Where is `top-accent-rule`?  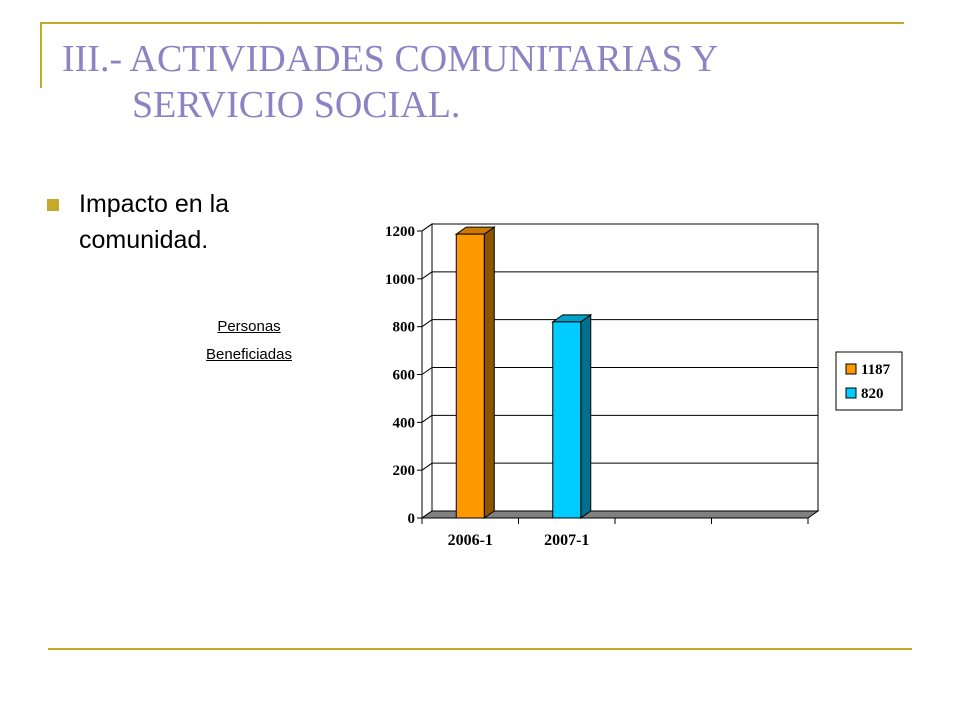
top-accent-rule is located at coordinates (472, 23).